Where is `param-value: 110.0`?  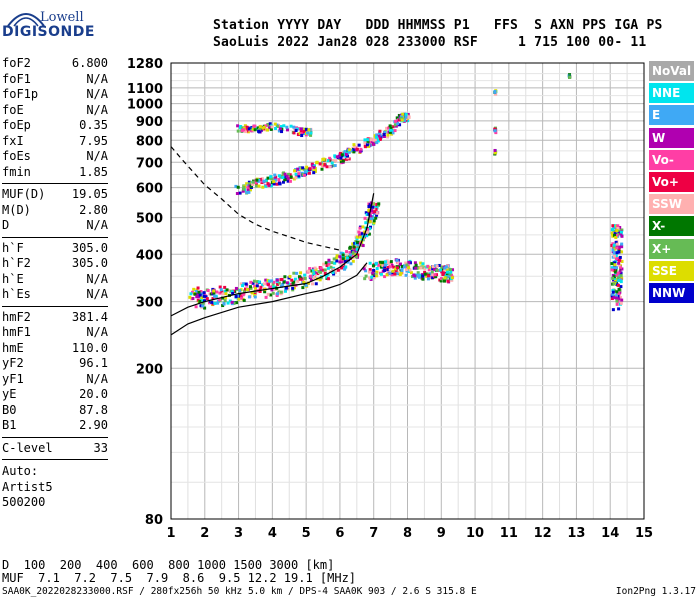
param-value: 110.0 is located at coordinates (89, 347).